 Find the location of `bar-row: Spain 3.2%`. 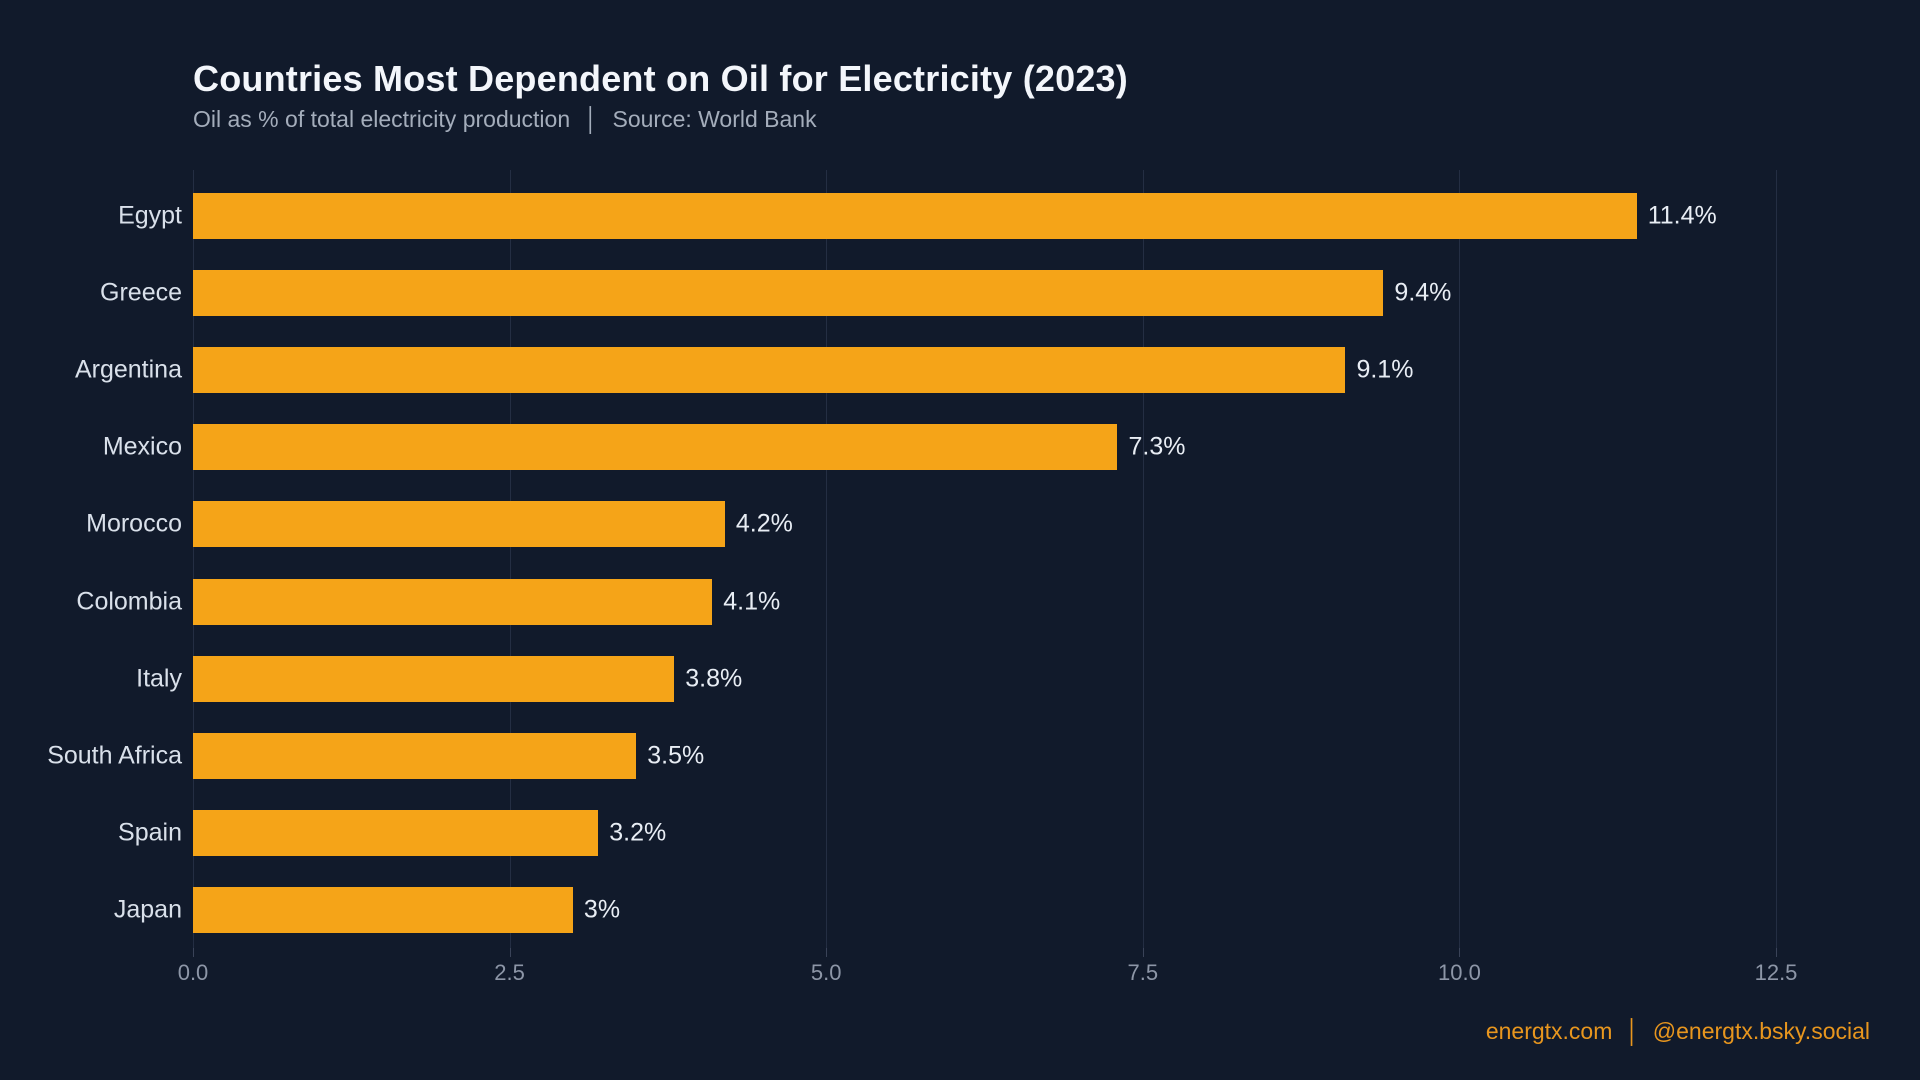

bar-row: Spain 3.2% is located at coordinates (1004, 833).